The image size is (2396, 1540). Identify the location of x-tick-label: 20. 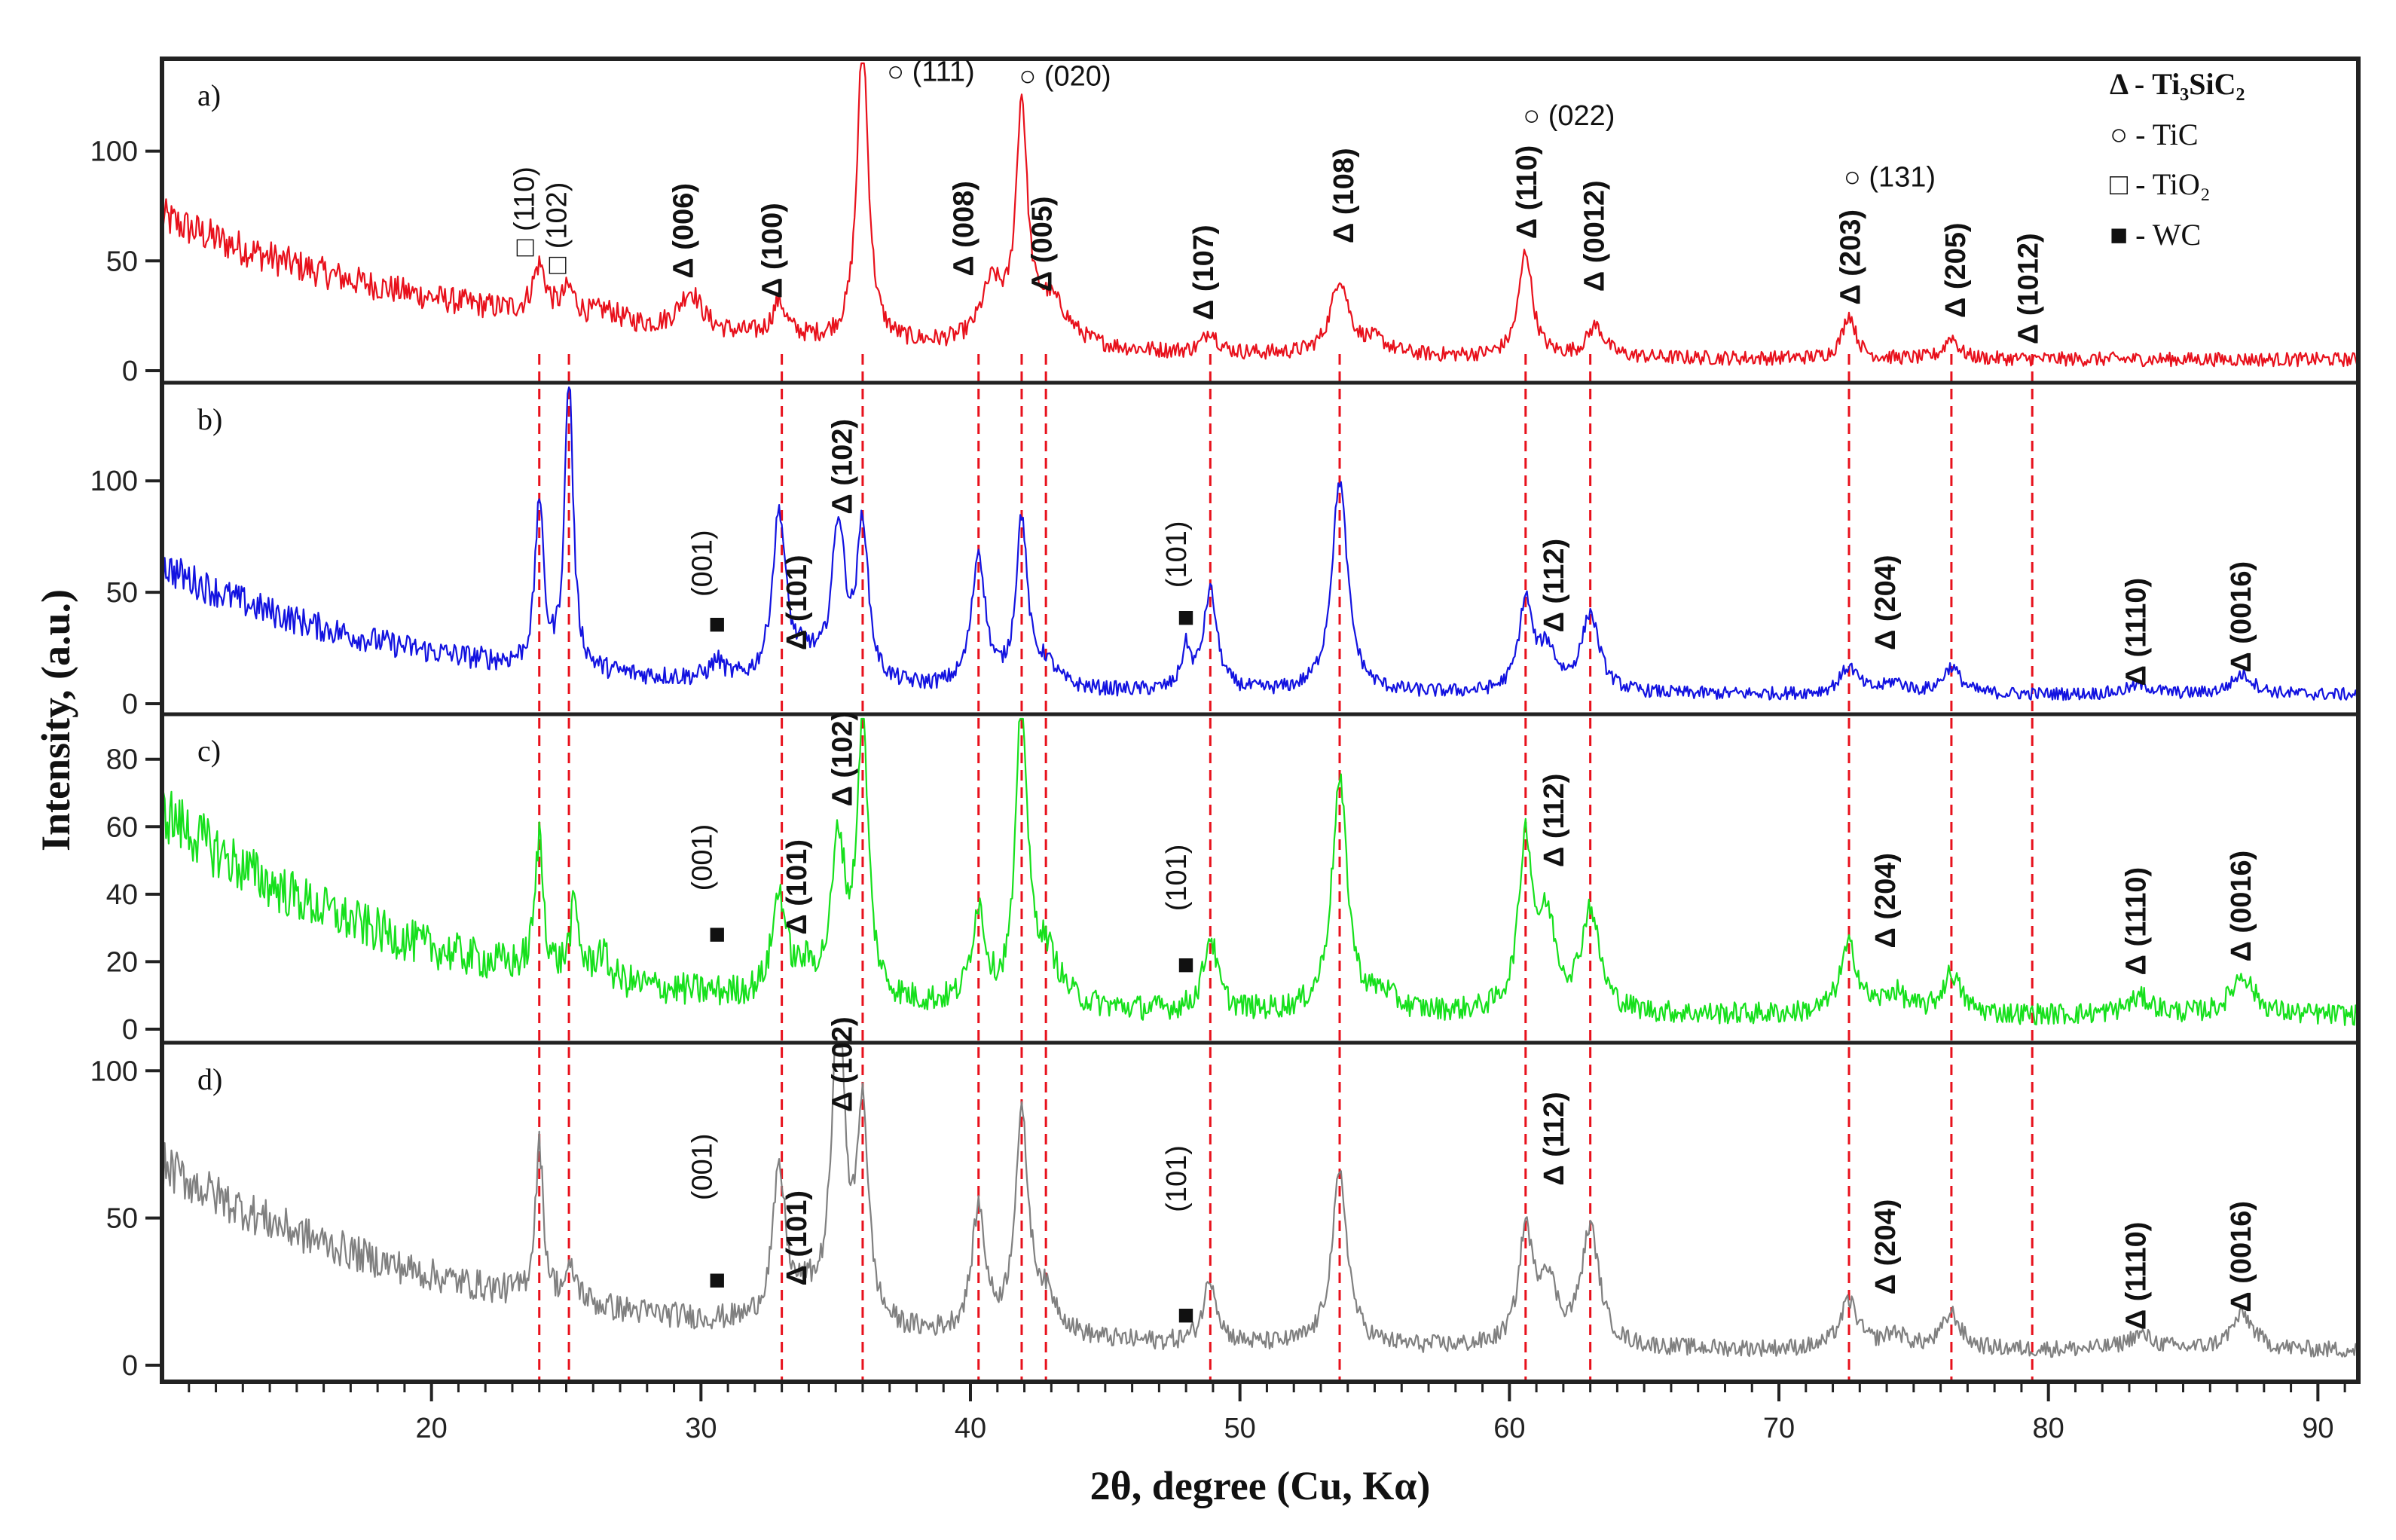
(432, 1429).